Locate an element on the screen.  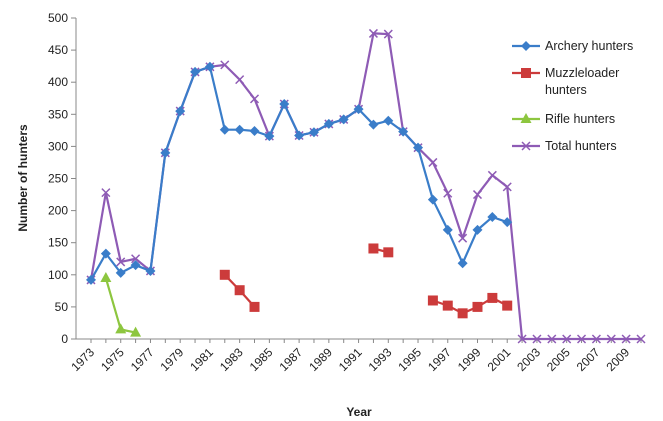
x-tick-label: 1979 is located at coordinates (172, 359).